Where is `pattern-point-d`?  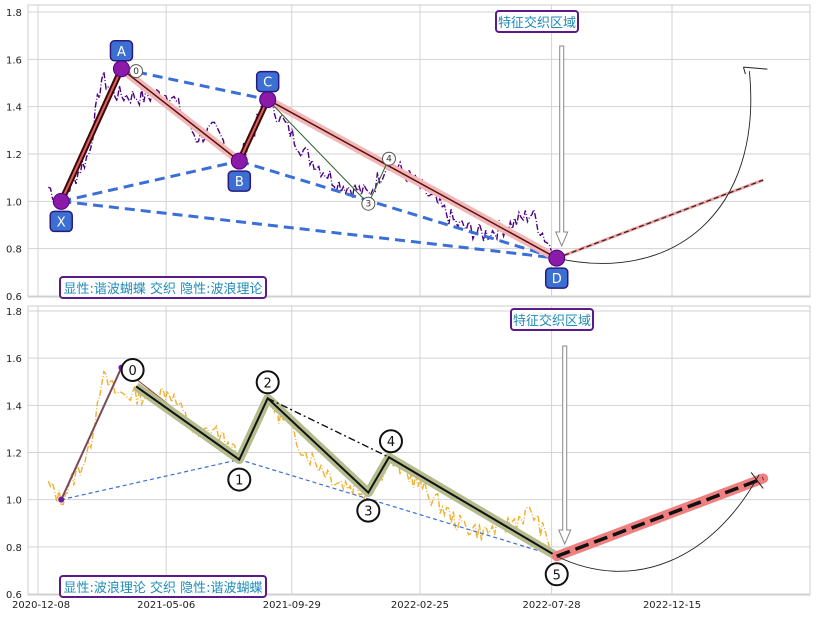 pattern-point-d is located at coordinates (557, 258).